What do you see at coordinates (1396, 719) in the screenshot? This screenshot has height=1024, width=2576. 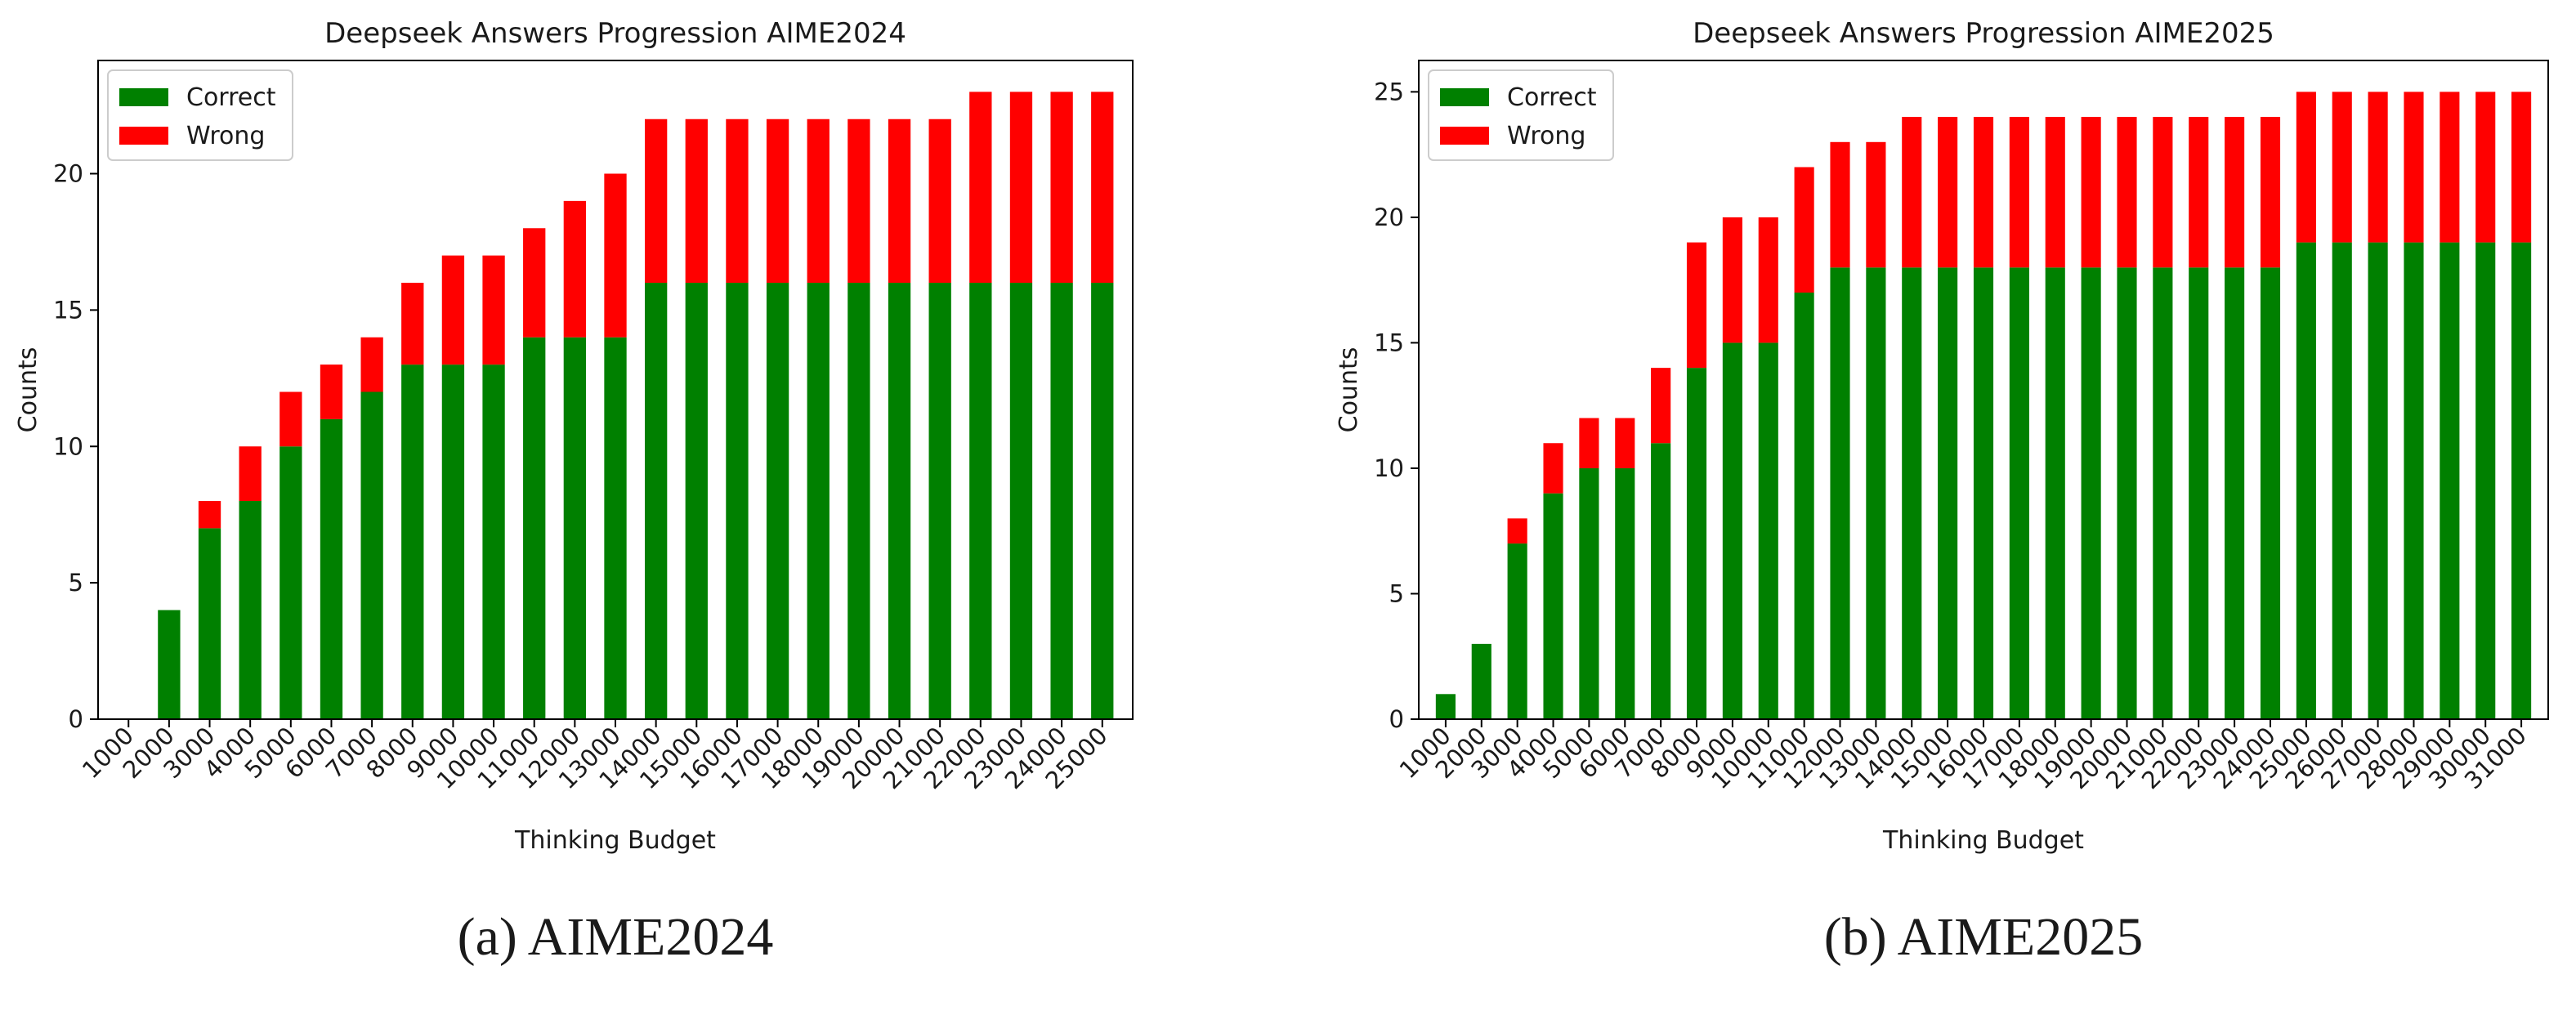 I see `y-tick-label: 0` at bounding box center [1396, 719].